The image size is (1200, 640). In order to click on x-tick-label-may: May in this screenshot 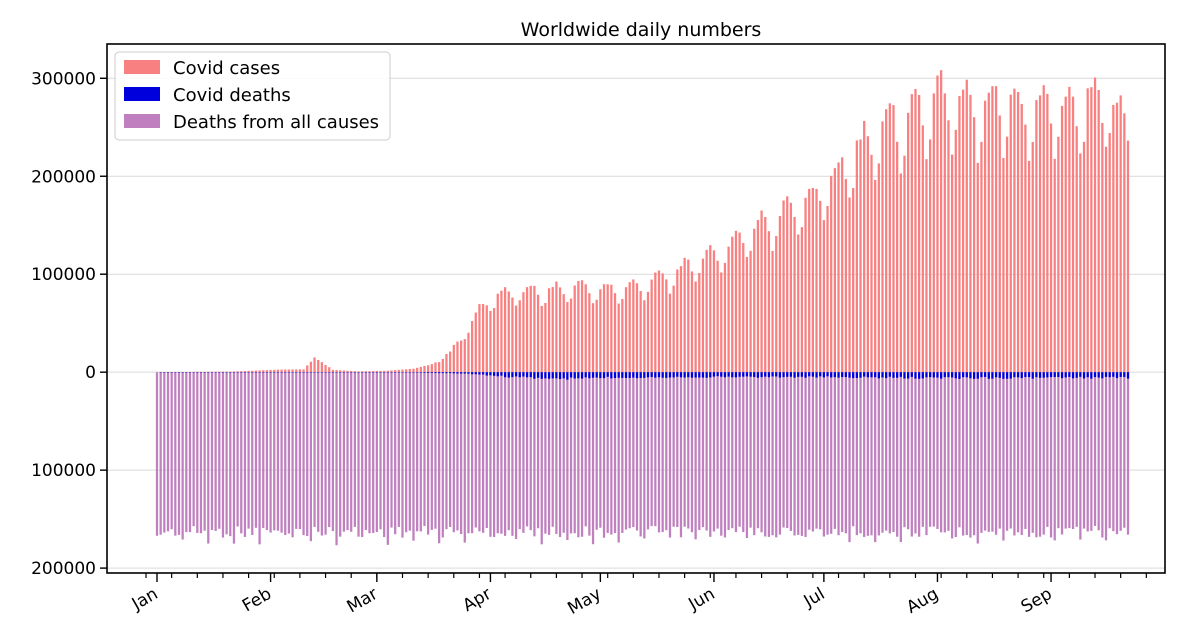, I will do `click(584, 601)`.